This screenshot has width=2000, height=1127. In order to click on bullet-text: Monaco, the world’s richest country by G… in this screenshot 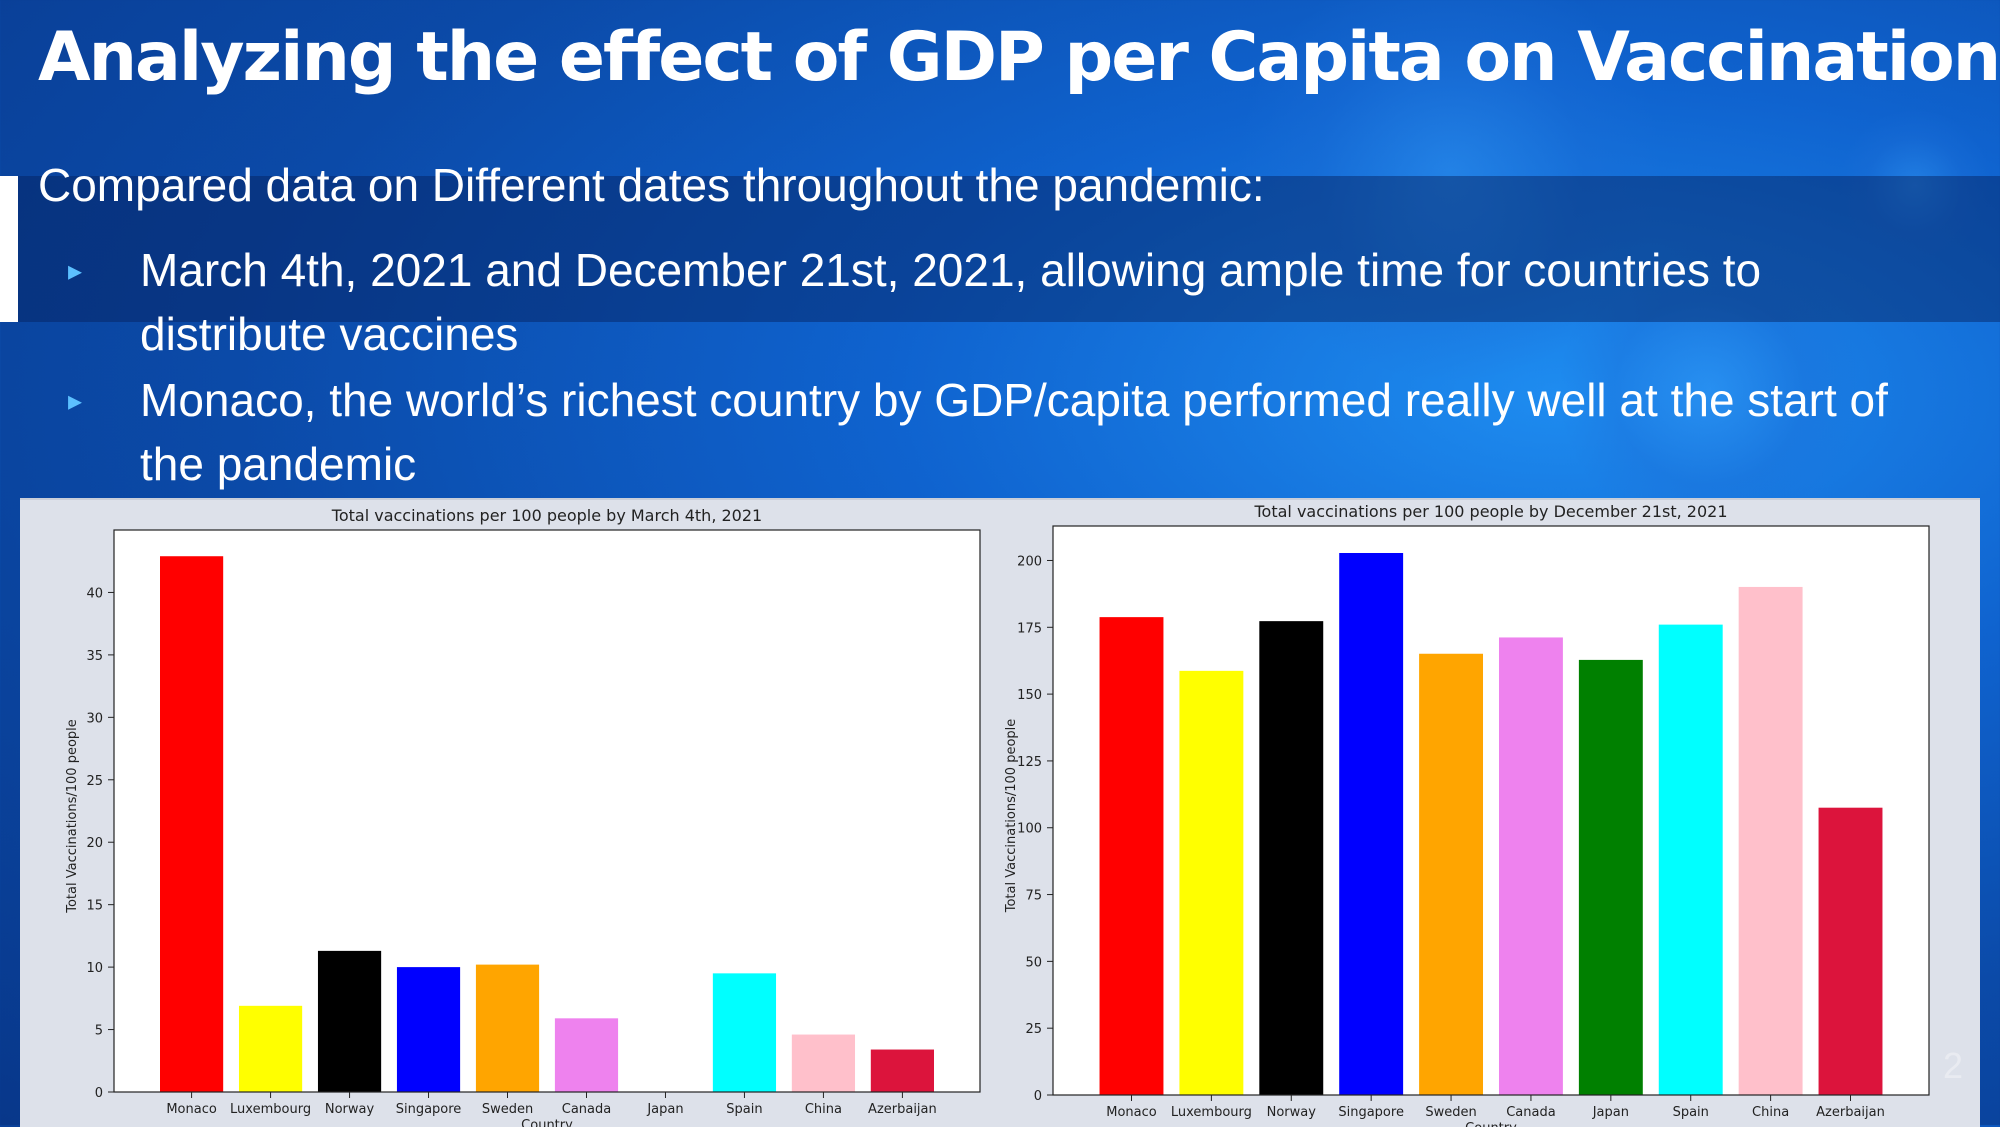, I will do `click(1014, 432)`.